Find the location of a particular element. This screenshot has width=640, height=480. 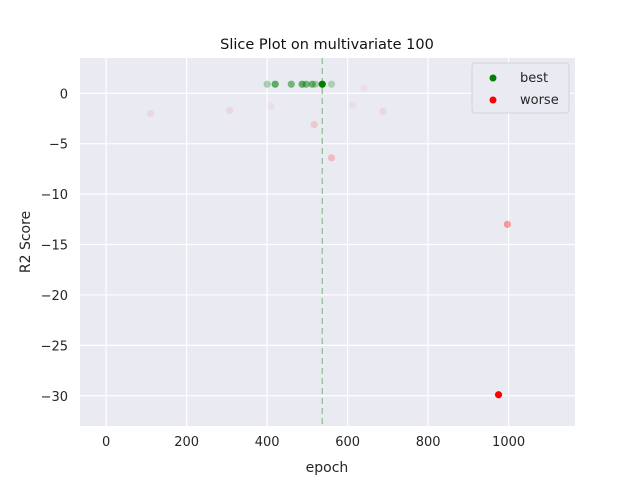

x-tick-label: 1000 is located at coordinates (508, 442).